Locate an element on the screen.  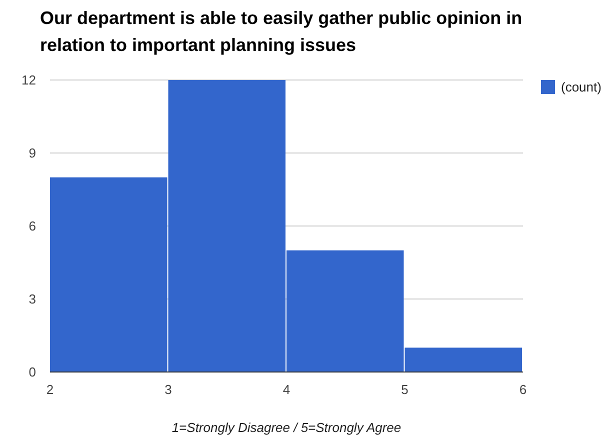
x-tick-label: 2 is located at coordinates (50, 389).